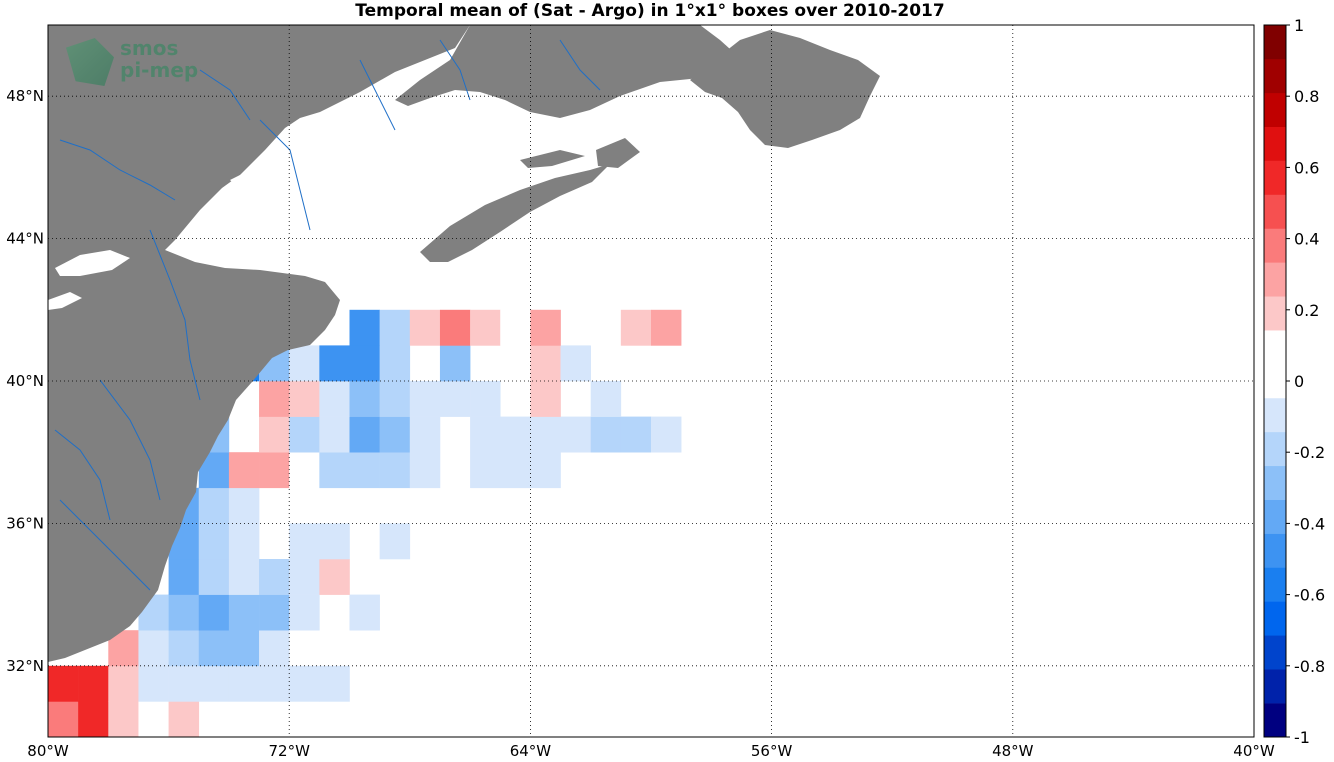 The width and height of the screenshot is (1334, 762). Describe the element at coordinates (159, 70) in the screenshot. I see `logo-text-line2: pi-mep` at that location.